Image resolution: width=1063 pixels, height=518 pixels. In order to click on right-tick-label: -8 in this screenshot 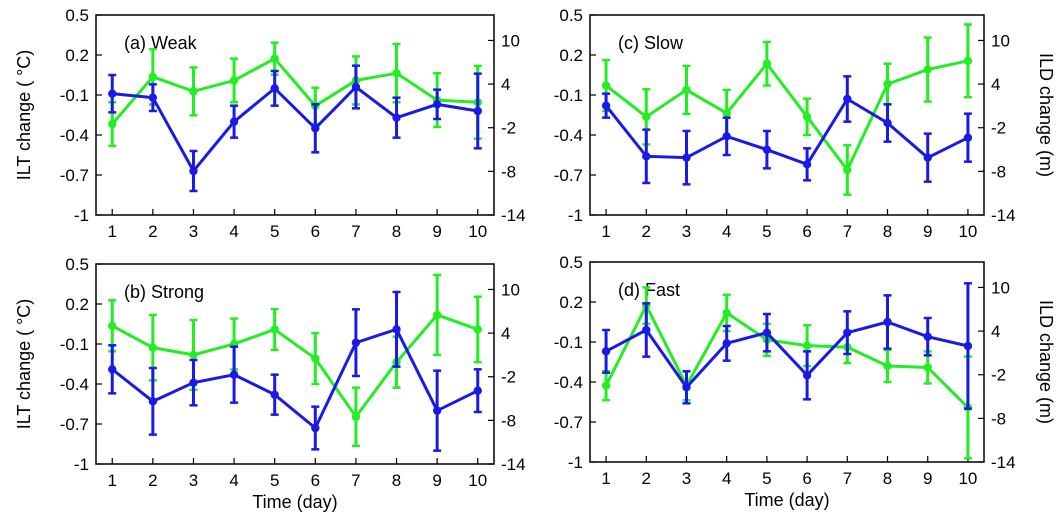, I will do `click(508, 171)`.